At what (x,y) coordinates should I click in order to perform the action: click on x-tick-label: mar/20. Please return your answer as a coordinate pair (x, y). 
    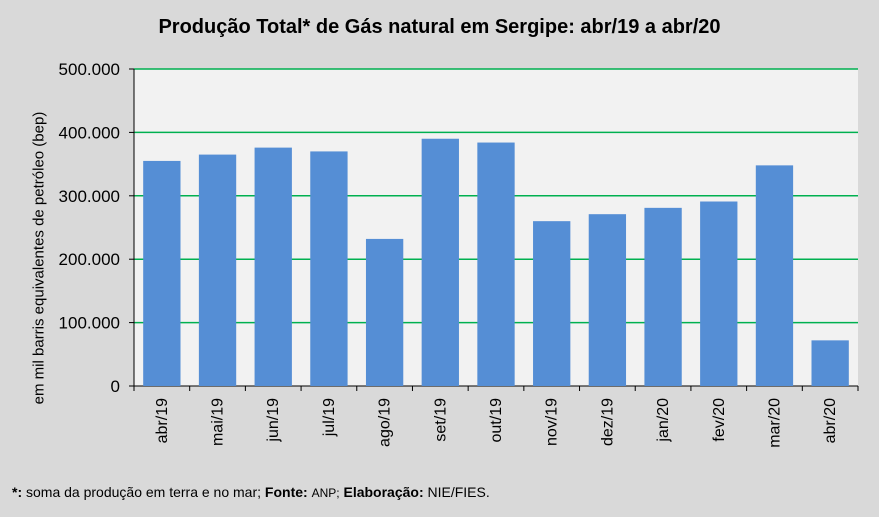
    Looking at the image, I should click on (774, 423).